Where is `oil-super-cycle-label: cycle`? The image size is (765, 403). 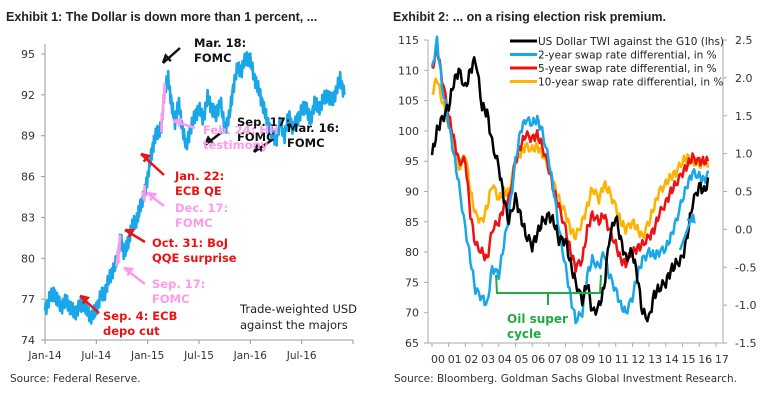 oil-super-cycle-label: cycle is located at coordinates (524, 334).